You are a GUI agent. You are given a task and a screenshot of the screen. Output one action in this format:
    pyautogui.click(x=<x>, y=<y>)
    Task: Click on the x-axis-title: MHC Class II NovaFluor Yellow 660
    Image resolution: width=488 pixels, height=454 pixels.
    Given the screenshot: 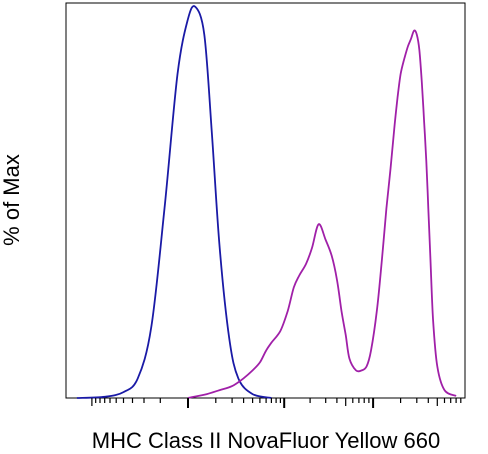 What is the action you would take?
    pyautogui.click(x=266, y=440)
    